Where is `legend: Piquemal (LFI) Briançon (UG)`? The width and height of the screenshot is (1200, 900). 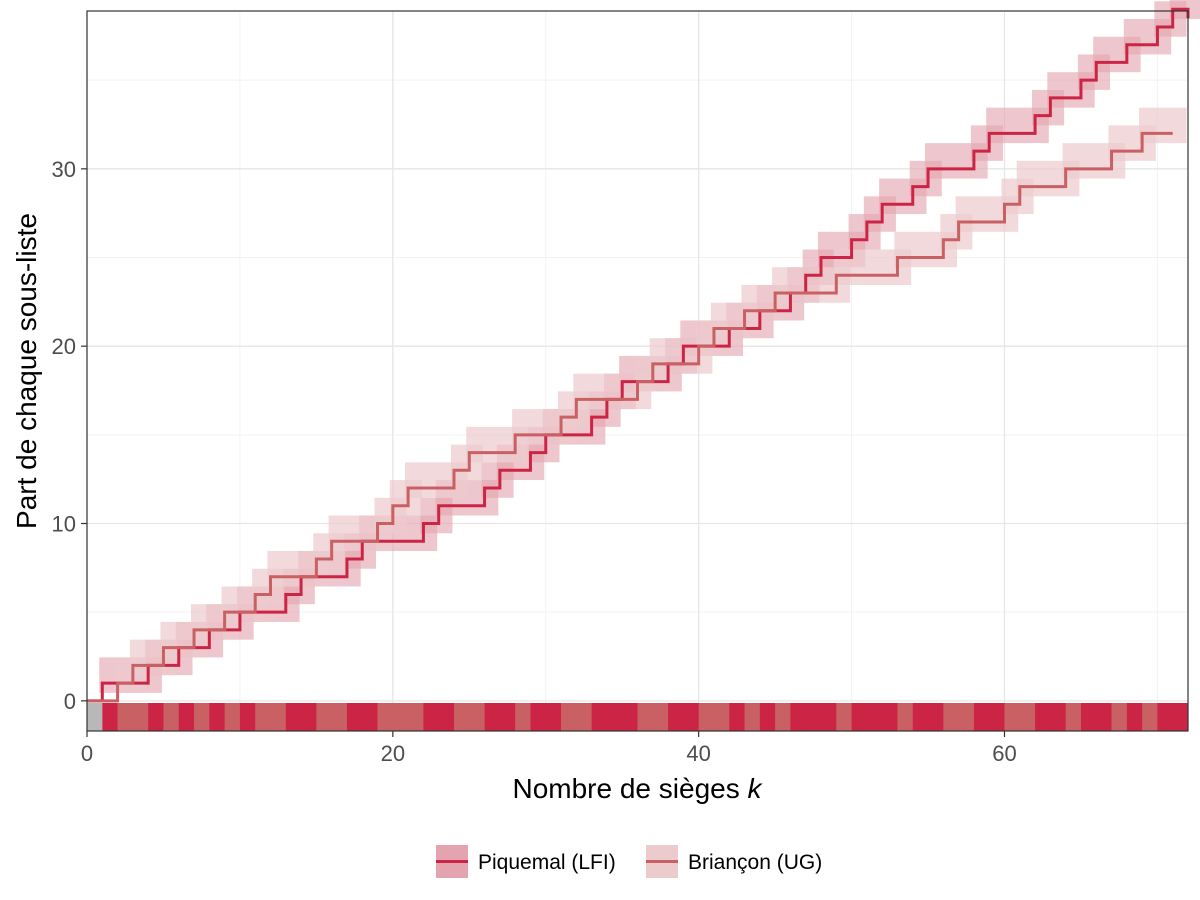 legend: Piquemal (LFI) Briançon (UG) is located at coordinates (629, 861).